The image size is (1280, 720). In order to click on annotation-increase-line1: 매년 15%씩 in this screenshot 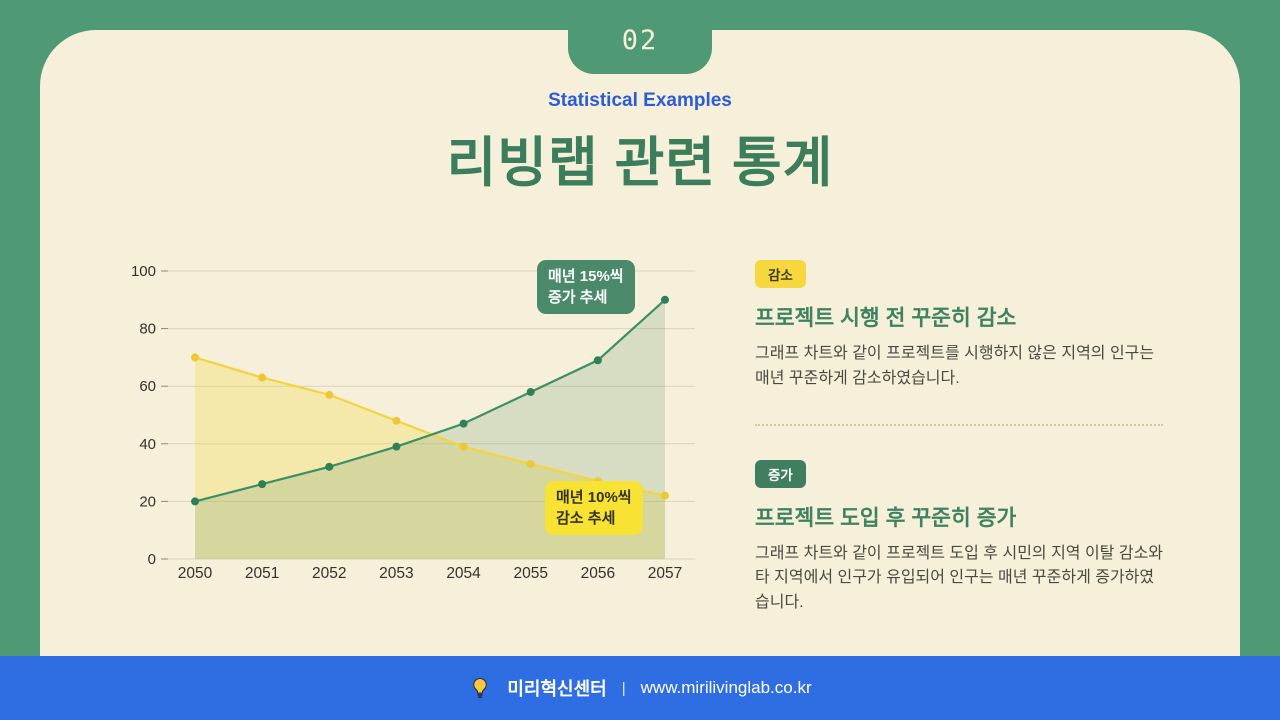, I will do `click(586, 276)`.